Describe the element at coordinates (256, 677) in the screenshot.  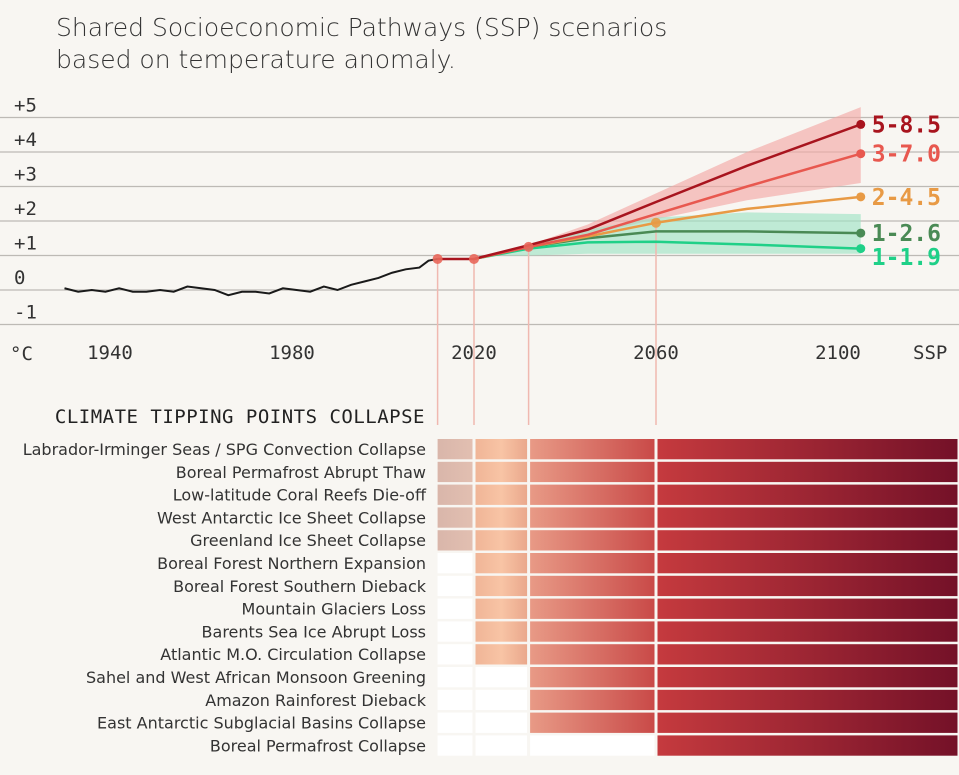
I see `tipping-point-label: Sahel and West African Monsoon Greening` at that location.